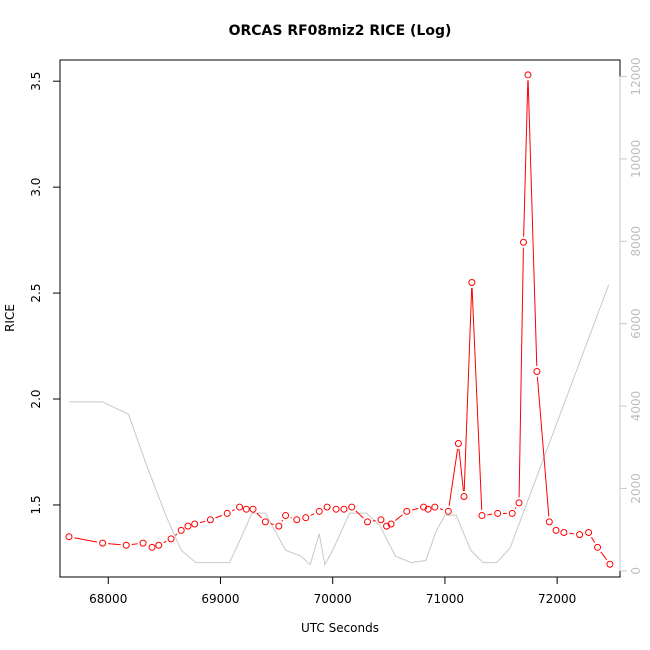 This screenshot has height=650, width=650. I want to click on x-tick-label: 68000, so click(108, 599).